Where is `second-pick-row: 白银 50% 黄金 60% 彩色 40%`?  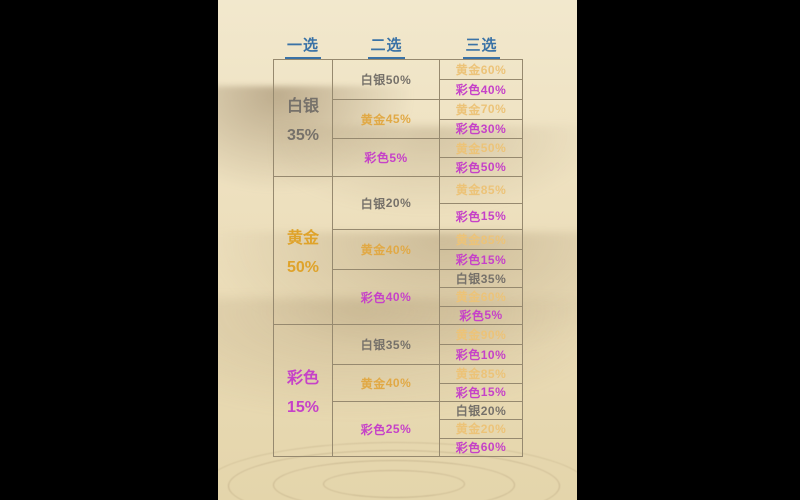 second-pick-row: 白银 50% 黄金 60% 彩色 40% is located at coordinates (427, 79).